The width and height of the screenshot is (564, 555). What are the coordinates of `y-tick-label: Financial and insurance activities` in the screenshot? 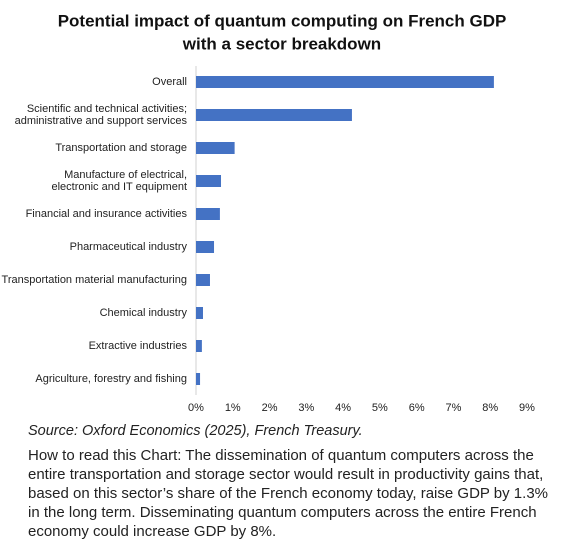 It's located at (107, 214).